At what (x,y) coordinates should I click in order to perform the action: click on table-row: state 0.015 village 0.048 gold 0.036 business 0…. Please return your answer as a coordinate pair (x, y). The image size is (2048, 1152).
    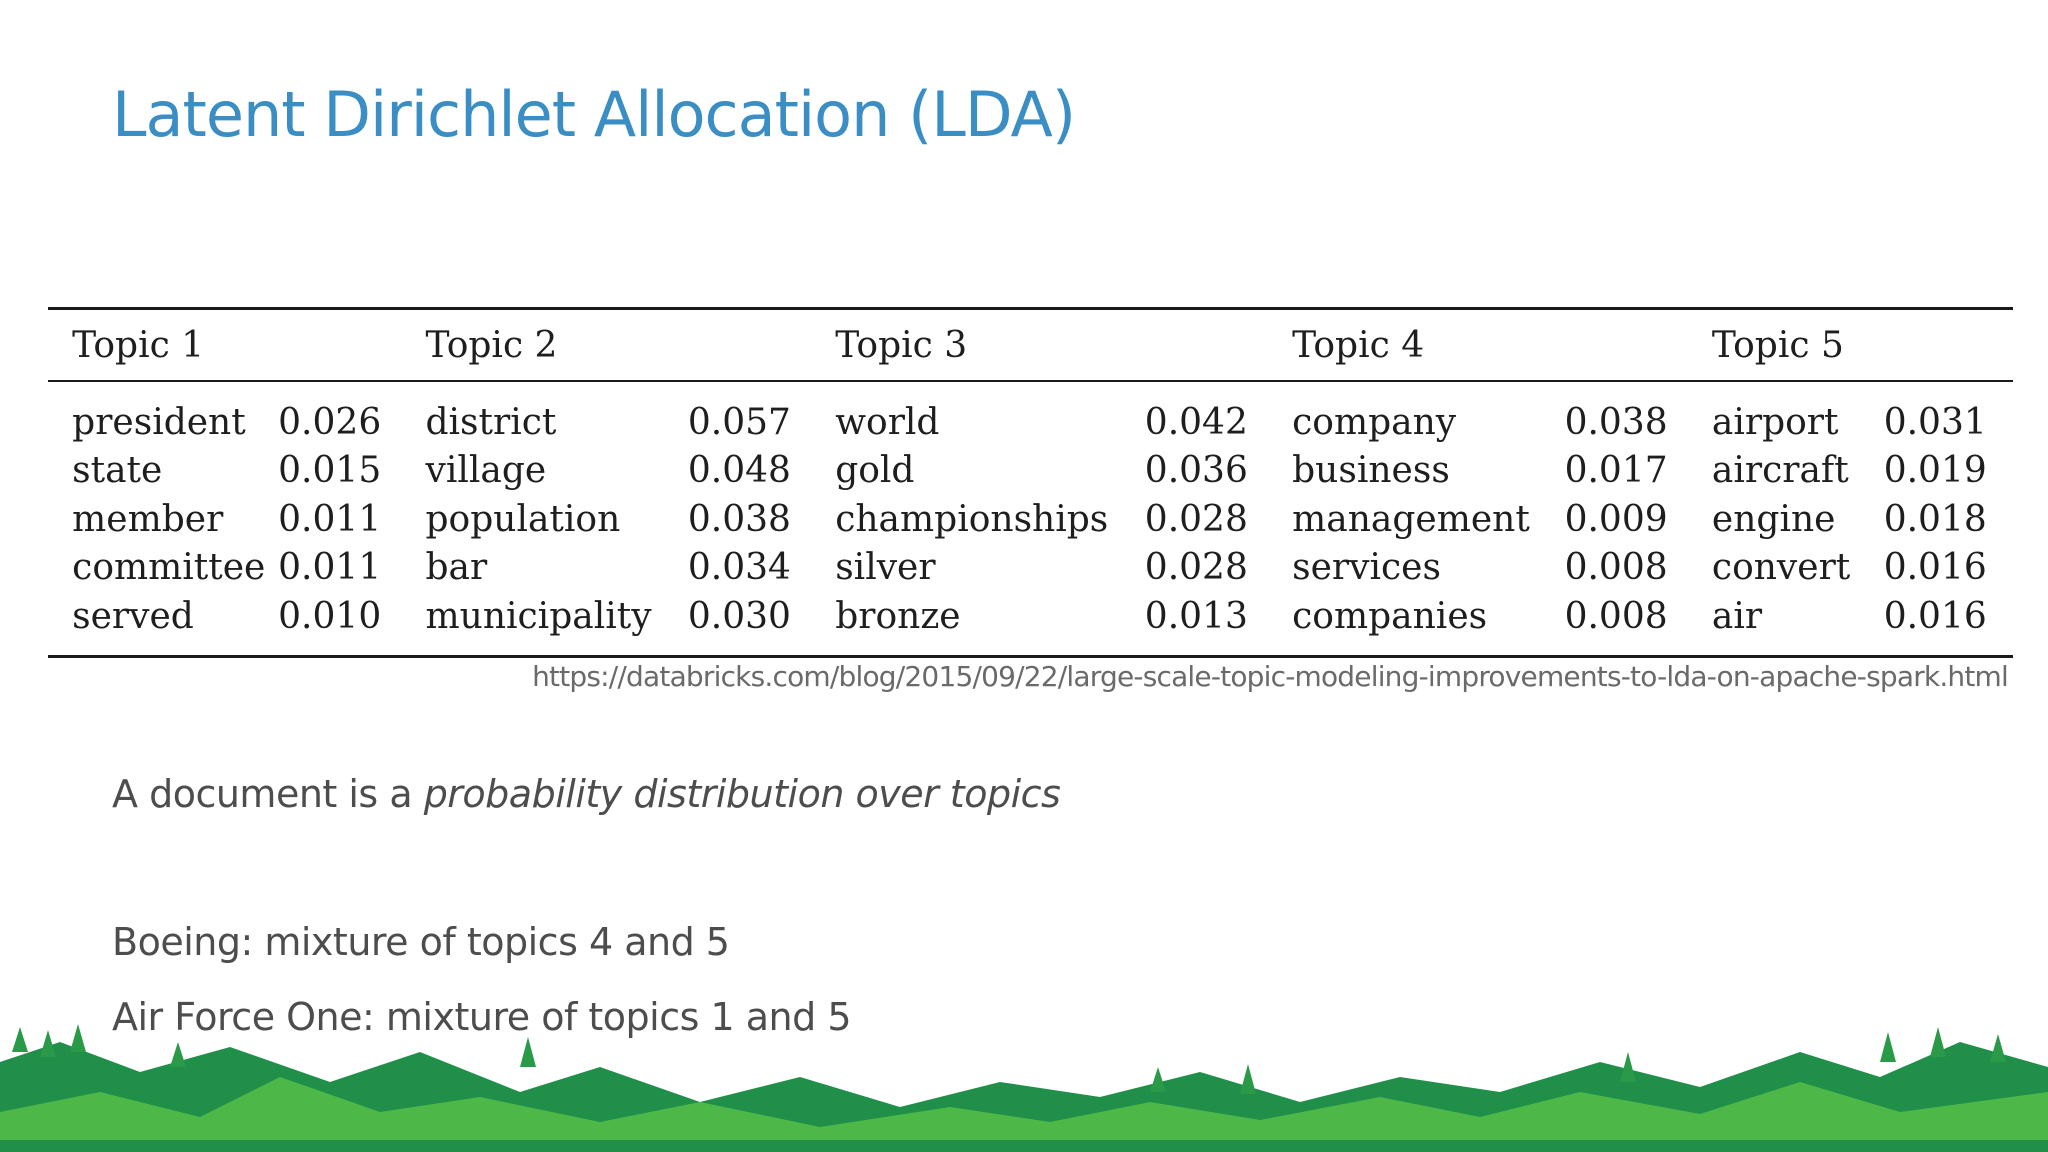
    Looking at the image, I should click on (1030, 471).